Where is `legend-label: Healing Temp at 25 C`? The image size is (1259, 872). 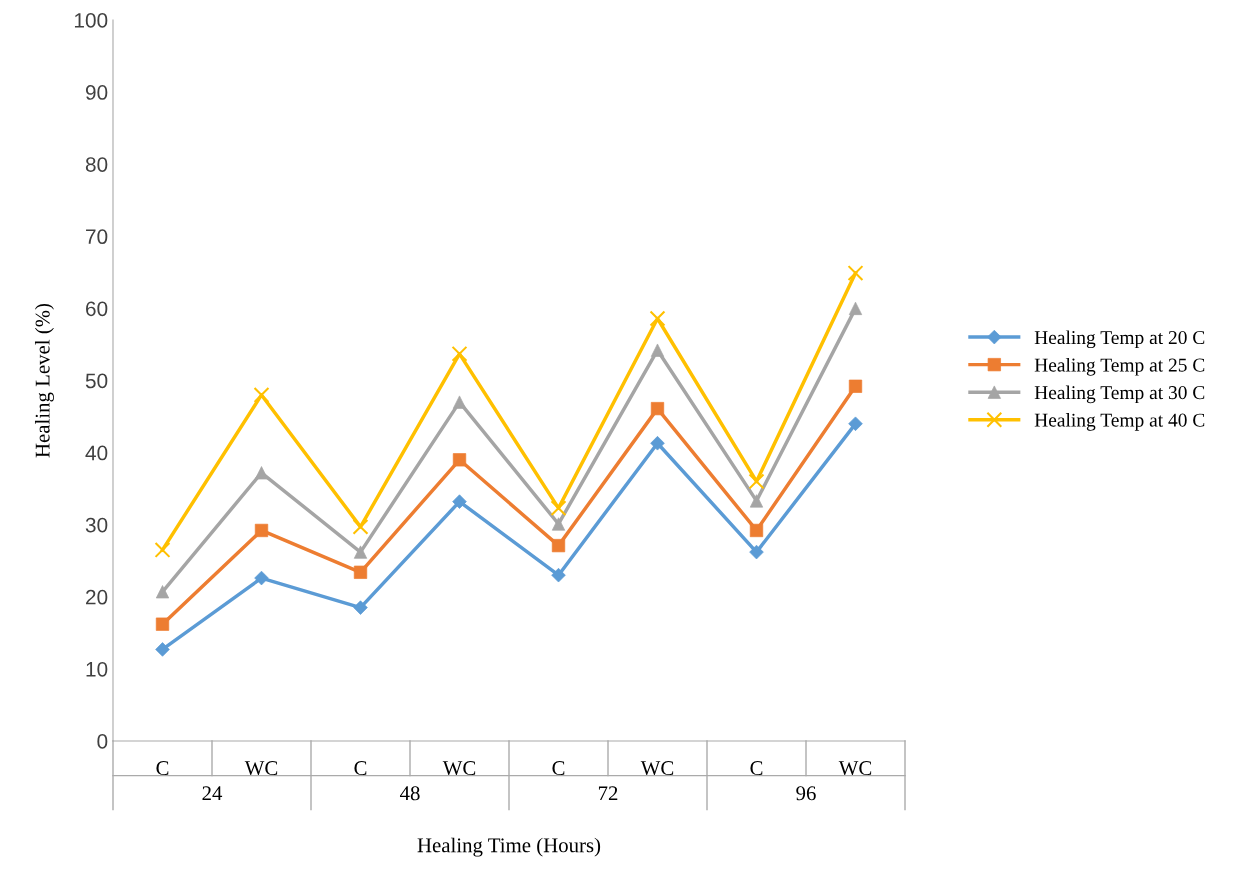
legend-label: Healing Temp at 25 C is located at coordinates (1119, 366).